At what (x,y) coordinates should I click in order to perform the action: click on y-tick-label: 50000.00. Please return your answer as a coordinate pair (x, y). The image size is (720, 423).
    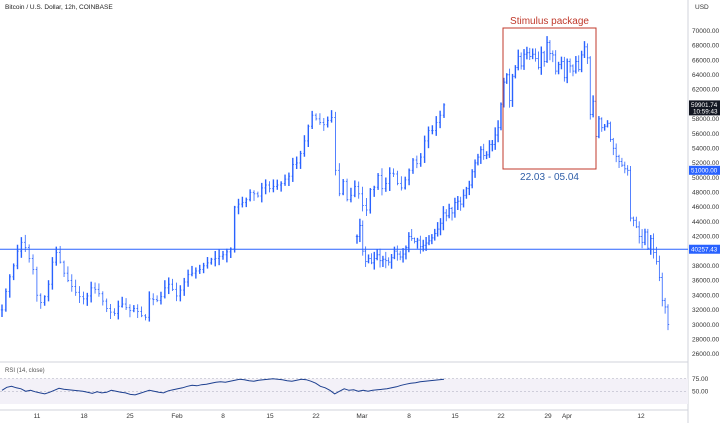
    Looking at the image, I should click on (705, 178).